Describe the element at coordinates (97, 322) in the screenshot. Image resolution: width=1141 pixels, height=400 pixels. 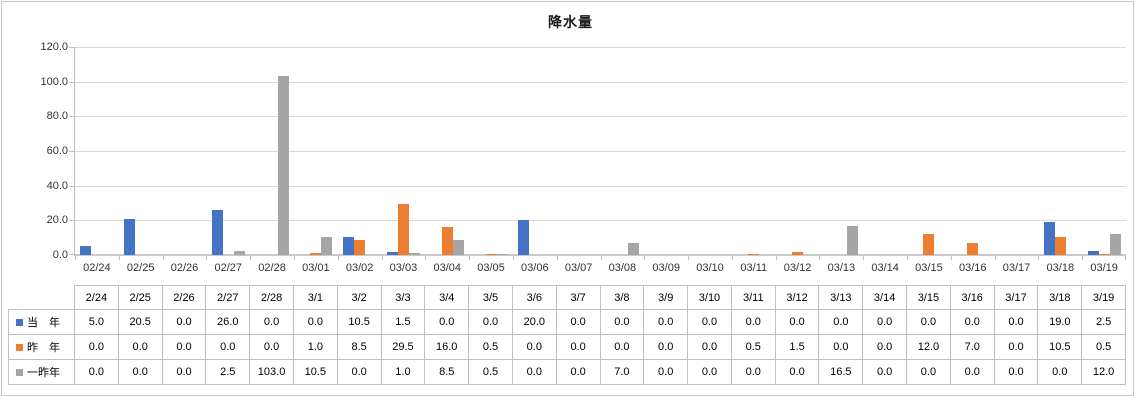
I see `table-value-cell: 5.0` at that location.